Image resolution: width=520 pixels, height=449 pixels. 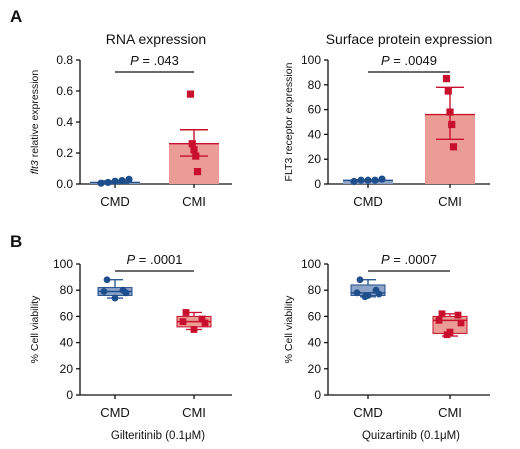 I want to click on y-tick-label: 0.6, so click(x=64, y=91).